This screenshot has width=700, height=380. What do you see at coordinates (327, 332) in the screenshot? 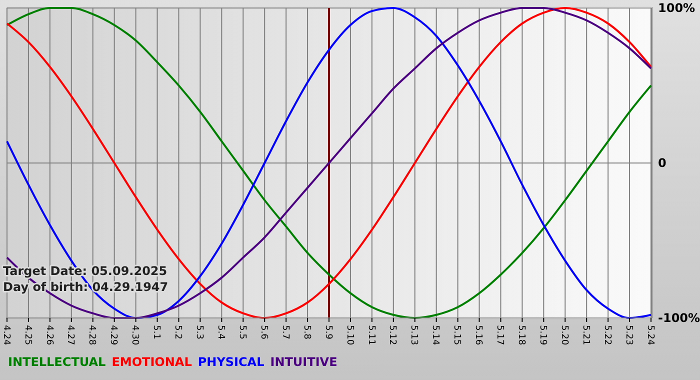
I see `x-tick-label: 5.9` at bounding box center [327, 332].